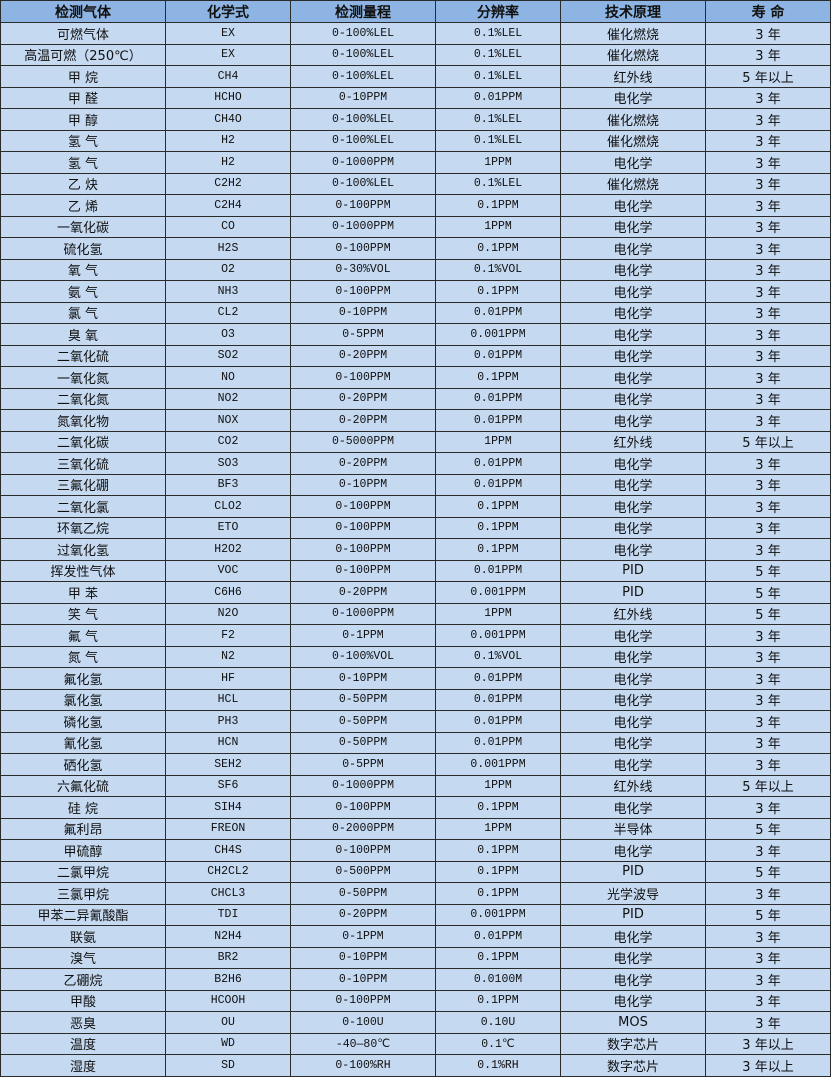  Describe the element at coordinates (363, 441) in the screenshot. I see `cell-range: 0-5000PPM` at that location.